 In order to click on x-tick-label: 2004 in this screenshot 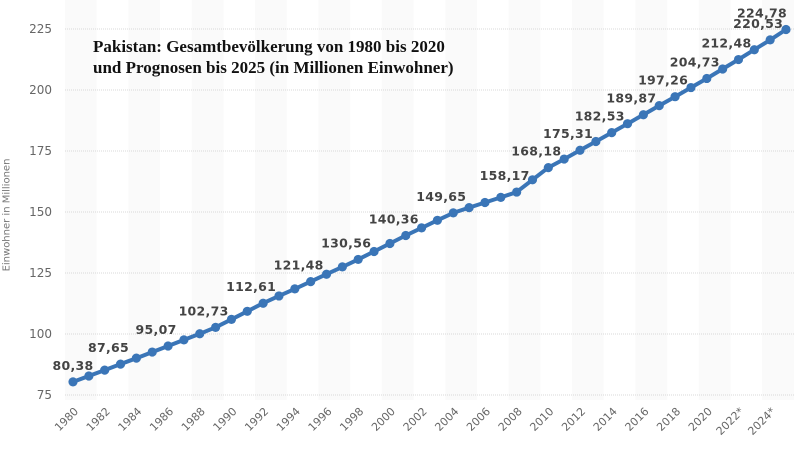, I will do `click(446, 419)`.